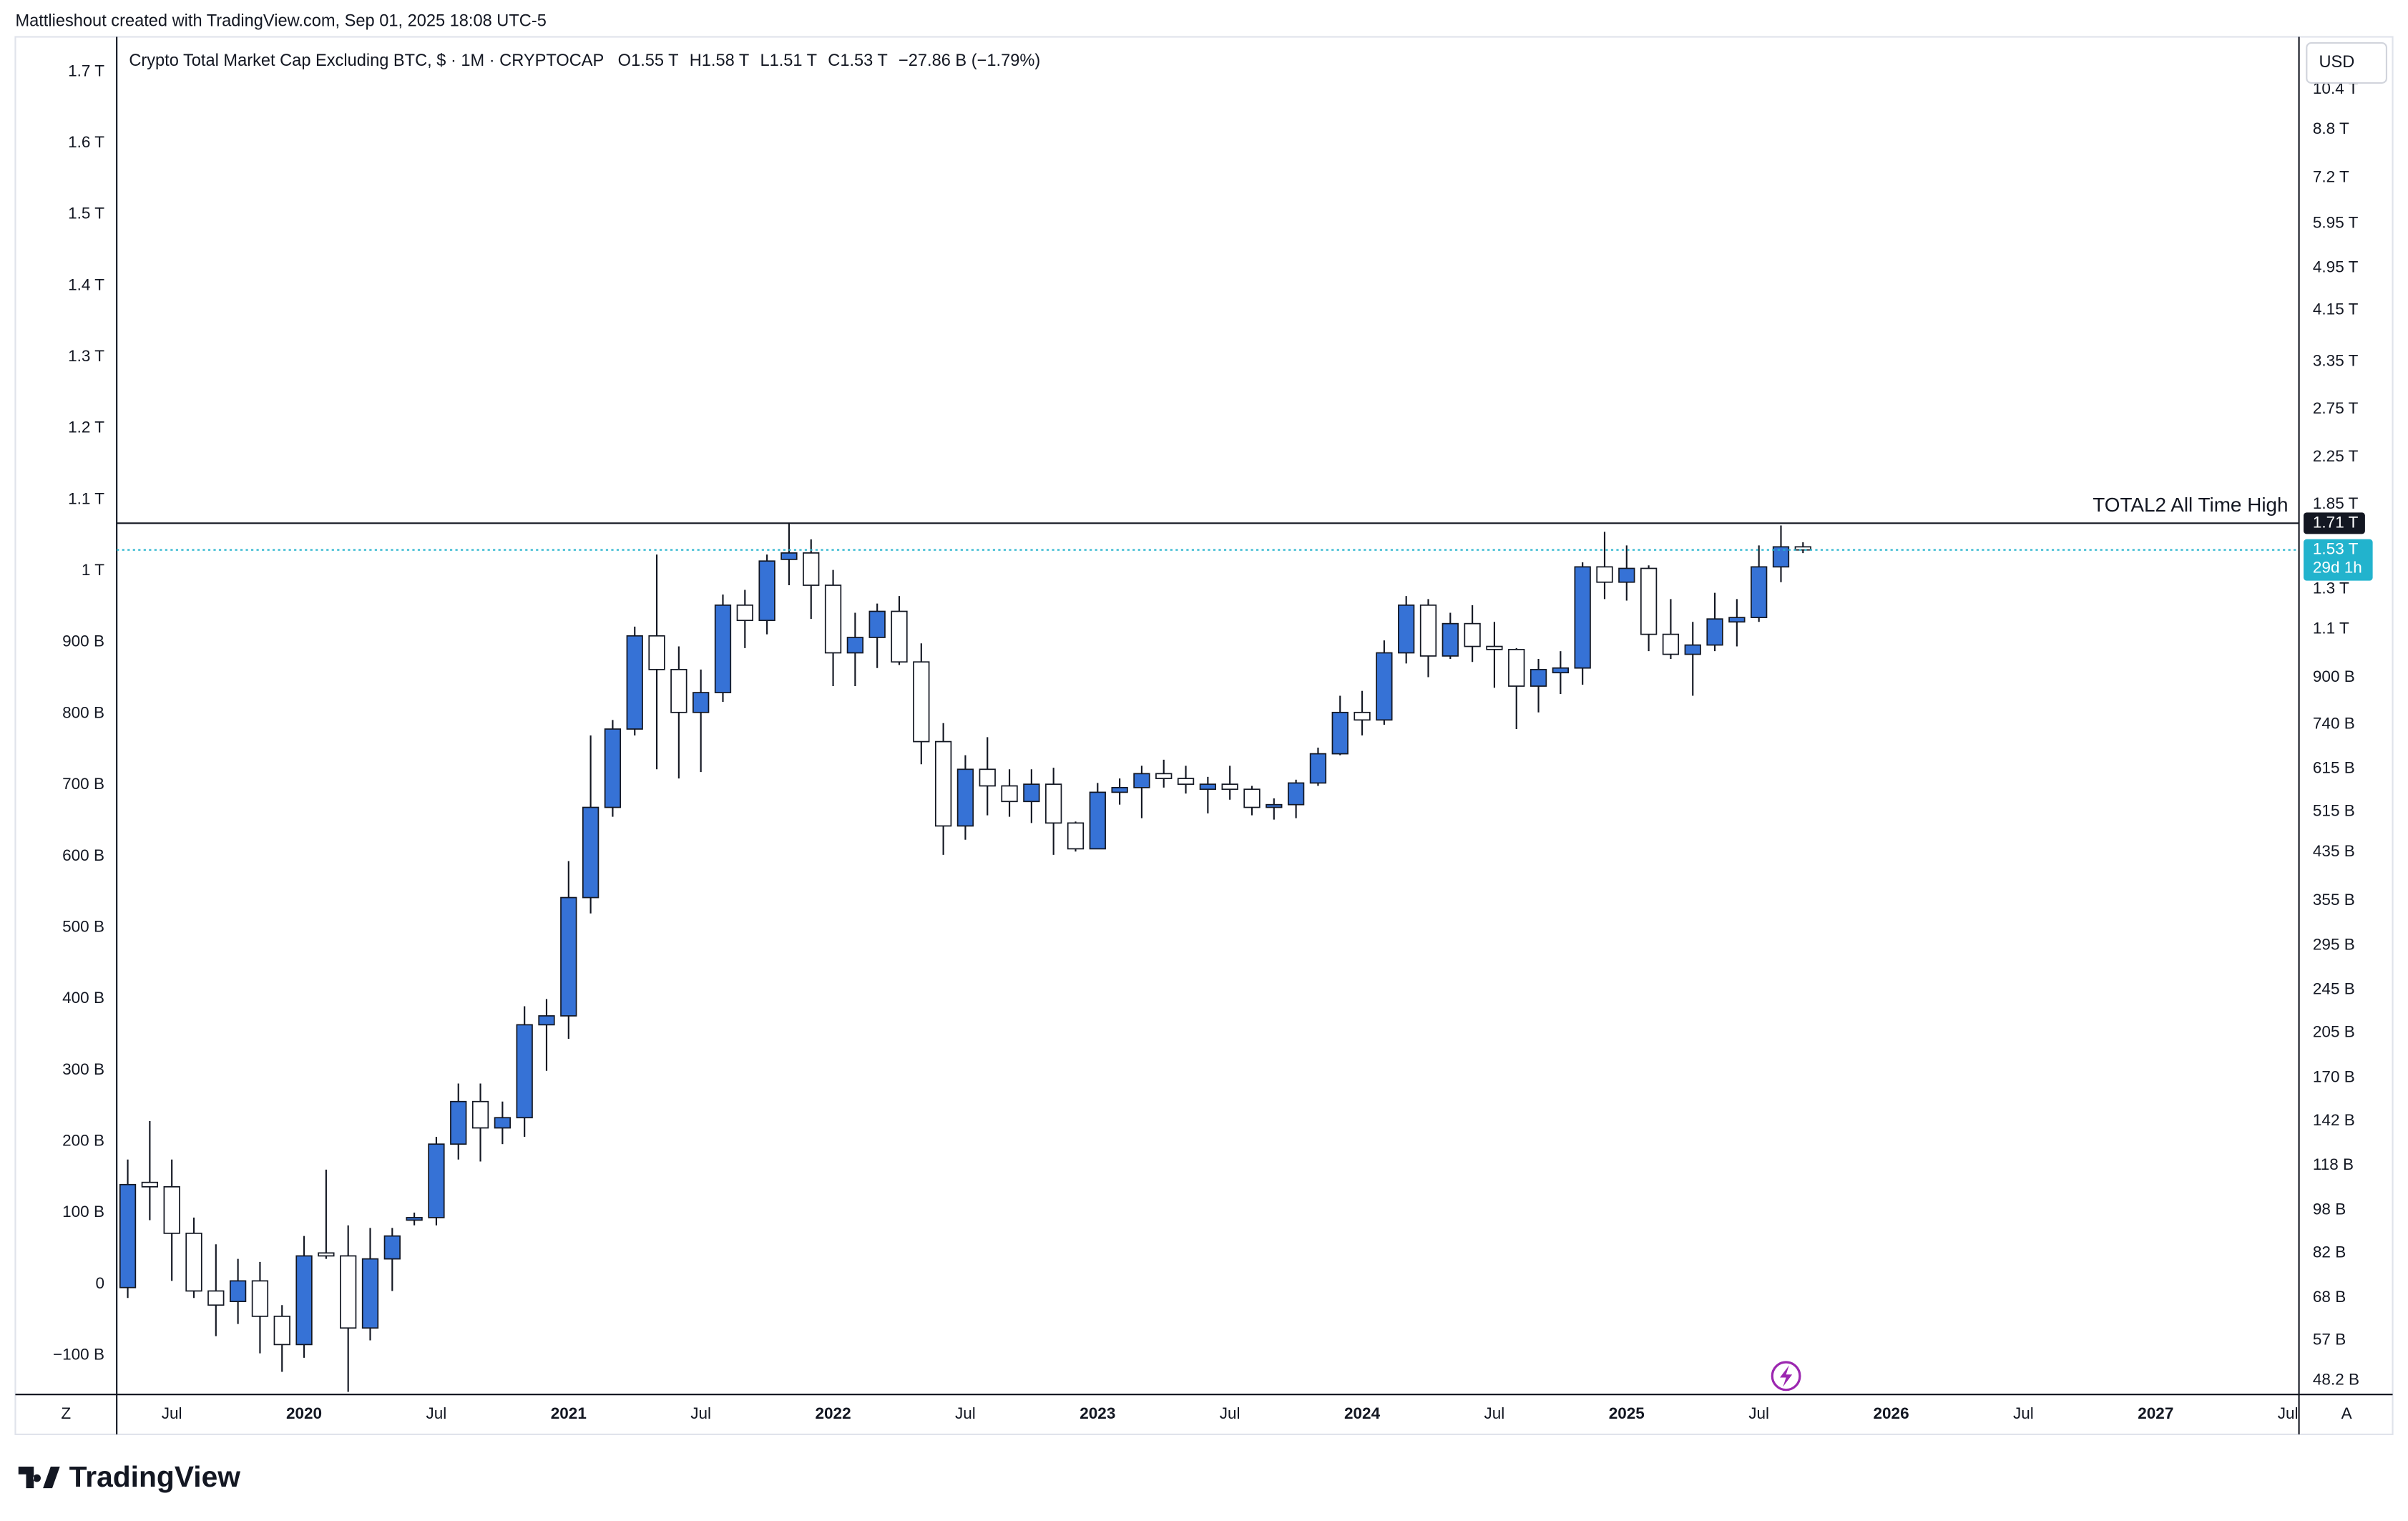  I want to click on y-tick-label: 615 B, so click(2334, 768).